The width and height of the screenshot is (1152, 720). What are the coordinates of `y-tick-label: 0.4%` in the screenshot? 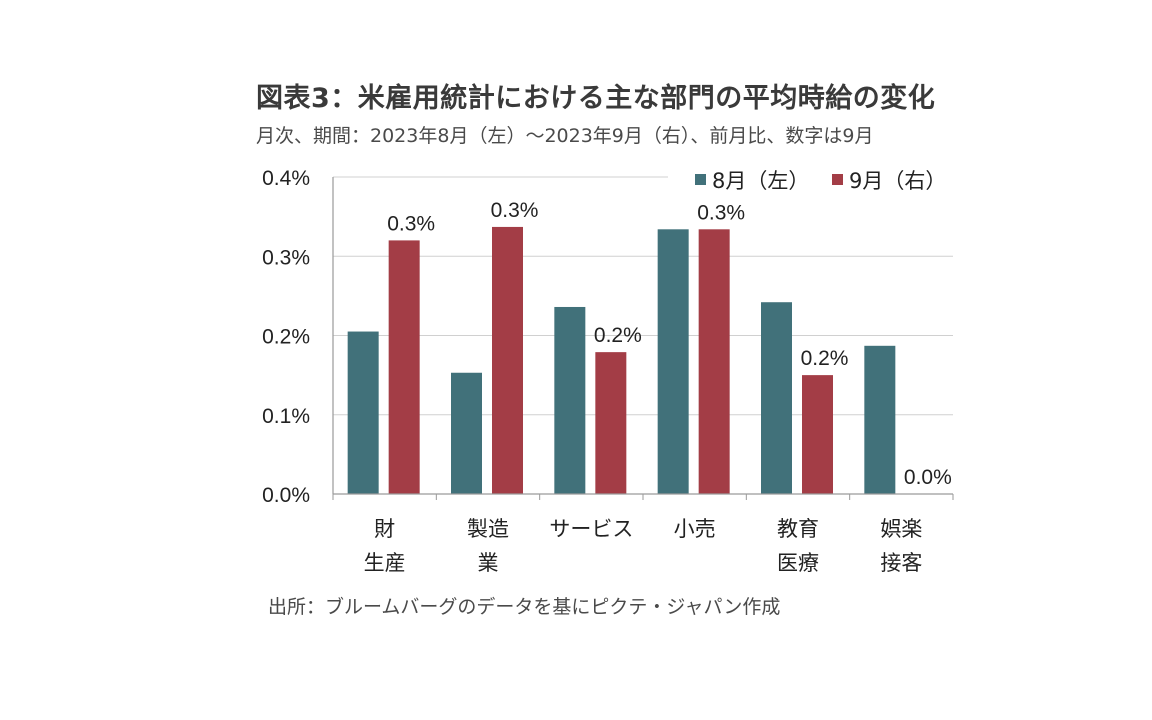 It's located at (286, 178).